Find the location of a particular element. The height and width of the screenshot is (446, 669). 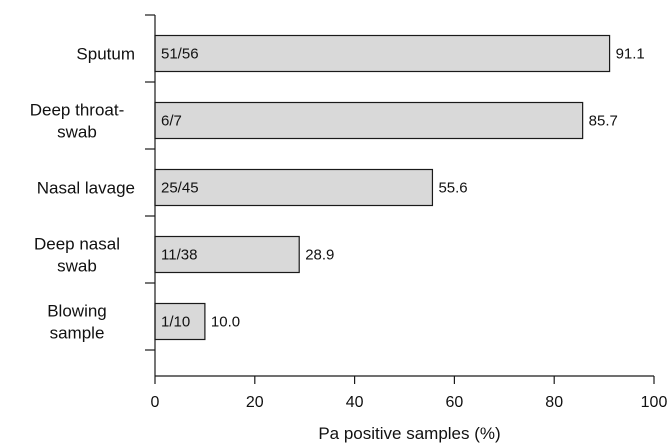

category-label: Deep throat- is located at coordinates (77, 110).